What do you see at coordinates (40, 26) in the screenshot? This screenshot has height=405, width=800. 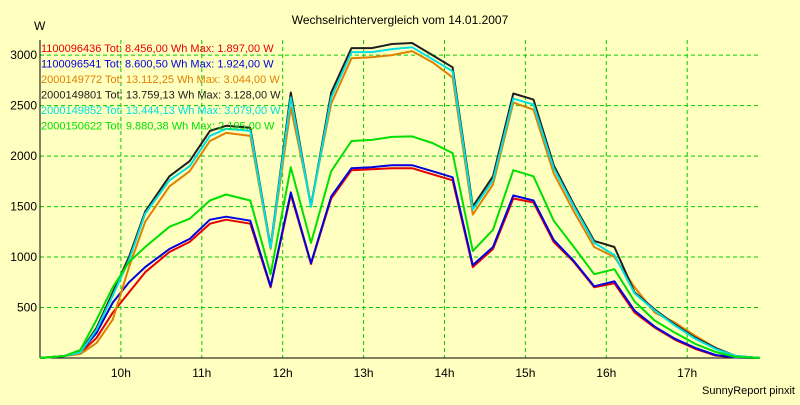 I see `y-axis-label: W` at bounding box center [40, 26].